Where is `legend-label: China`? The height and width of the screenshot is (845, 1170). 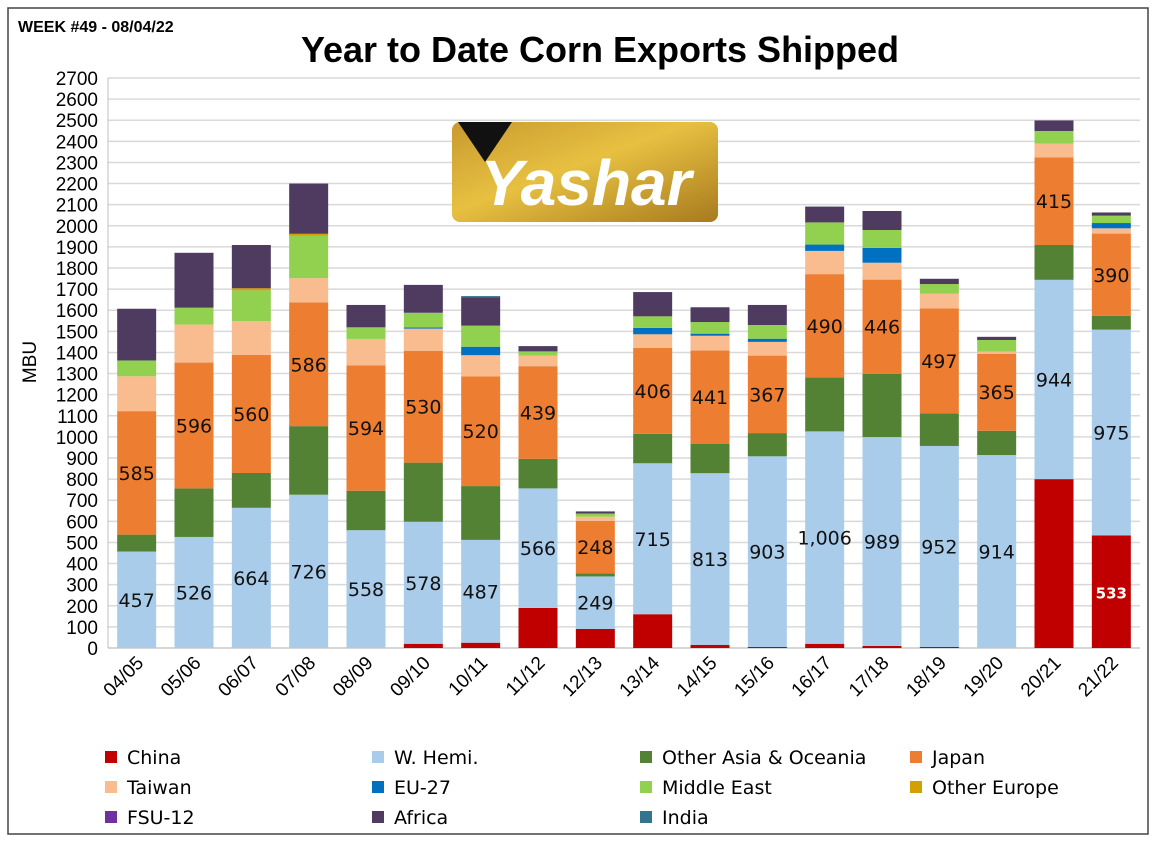
legend-label: China is located at coordinates (154, 758).